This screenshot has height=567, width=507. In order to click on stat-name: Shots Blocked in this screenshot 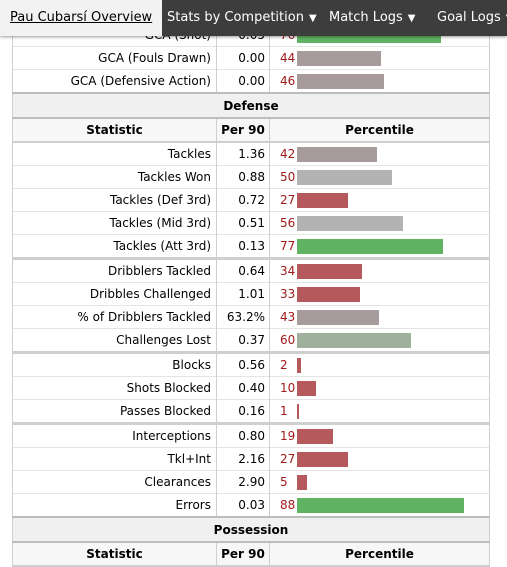, I will do `click(114, 388)`.